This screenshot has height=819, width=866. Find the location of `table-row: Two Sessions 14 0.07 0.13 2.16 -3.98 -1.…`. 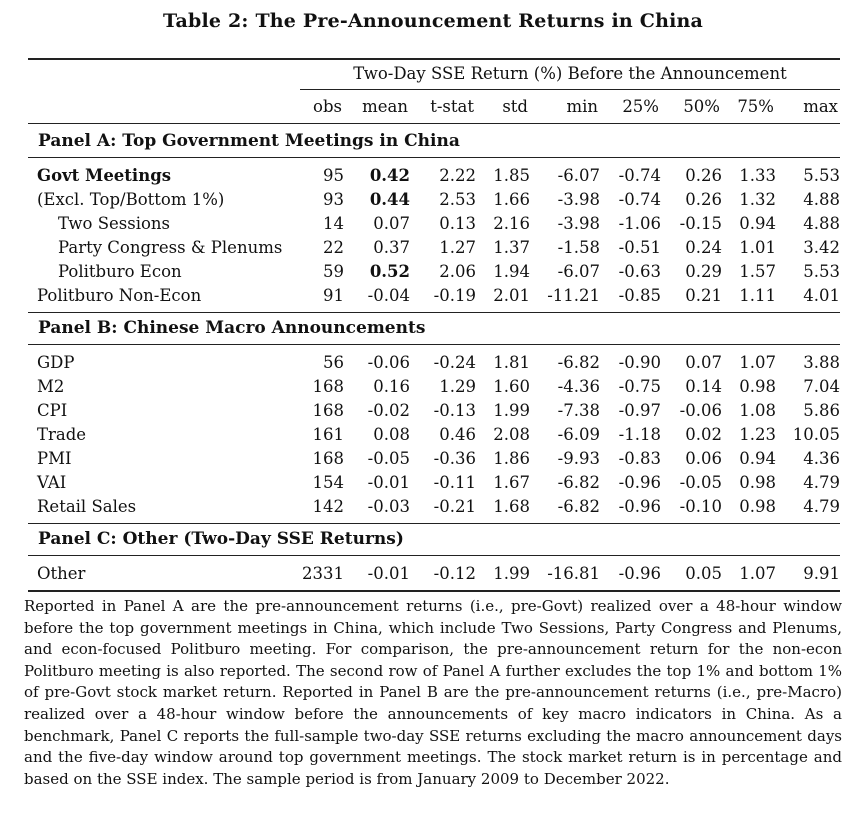

table-row: Two Sessions 14 0.07 0.13 2.16 -3.98 -1.… is located at coordinates (434, 224).